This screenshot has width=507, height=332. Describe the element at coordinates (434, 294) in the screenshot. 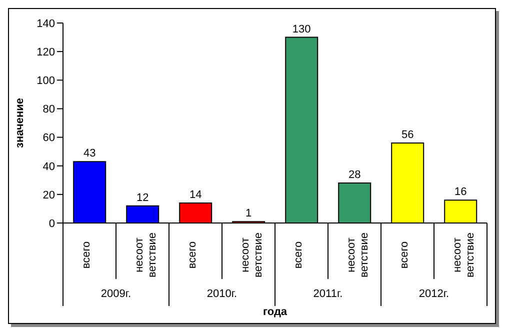

I see `text: 2012г.` at that location.